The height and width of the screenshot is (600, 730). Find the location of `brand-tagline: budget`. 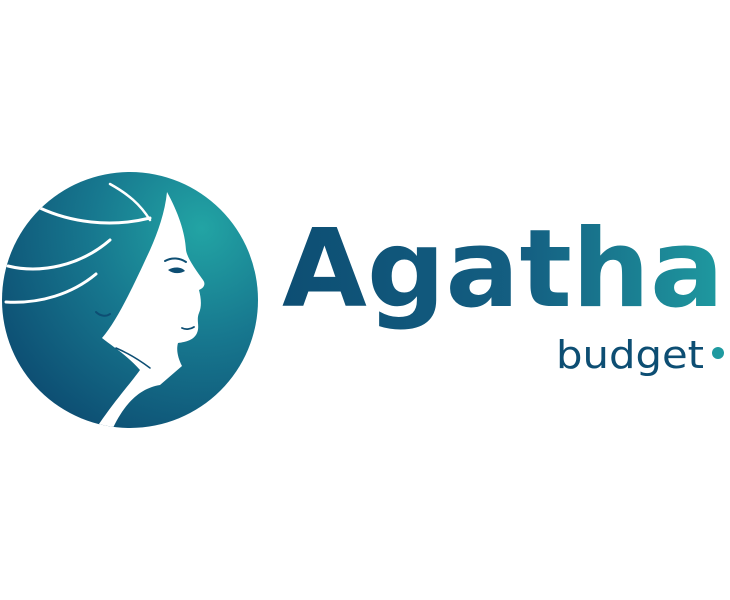

brand-tagline: budget is located at coordinates (630, 355).